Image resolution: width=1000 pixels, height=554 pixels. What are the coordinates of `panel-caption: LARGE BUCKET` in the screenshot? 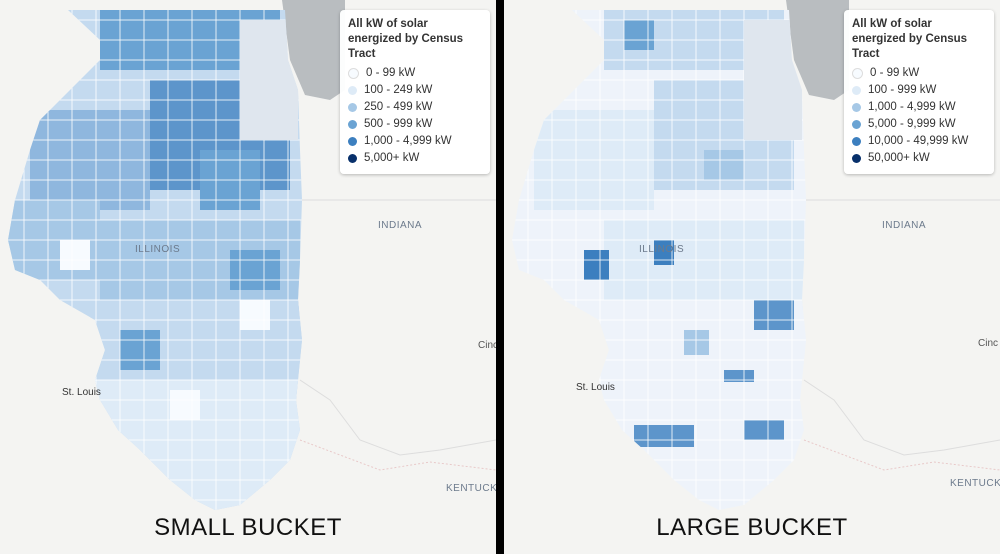 It's located at (752, 527).